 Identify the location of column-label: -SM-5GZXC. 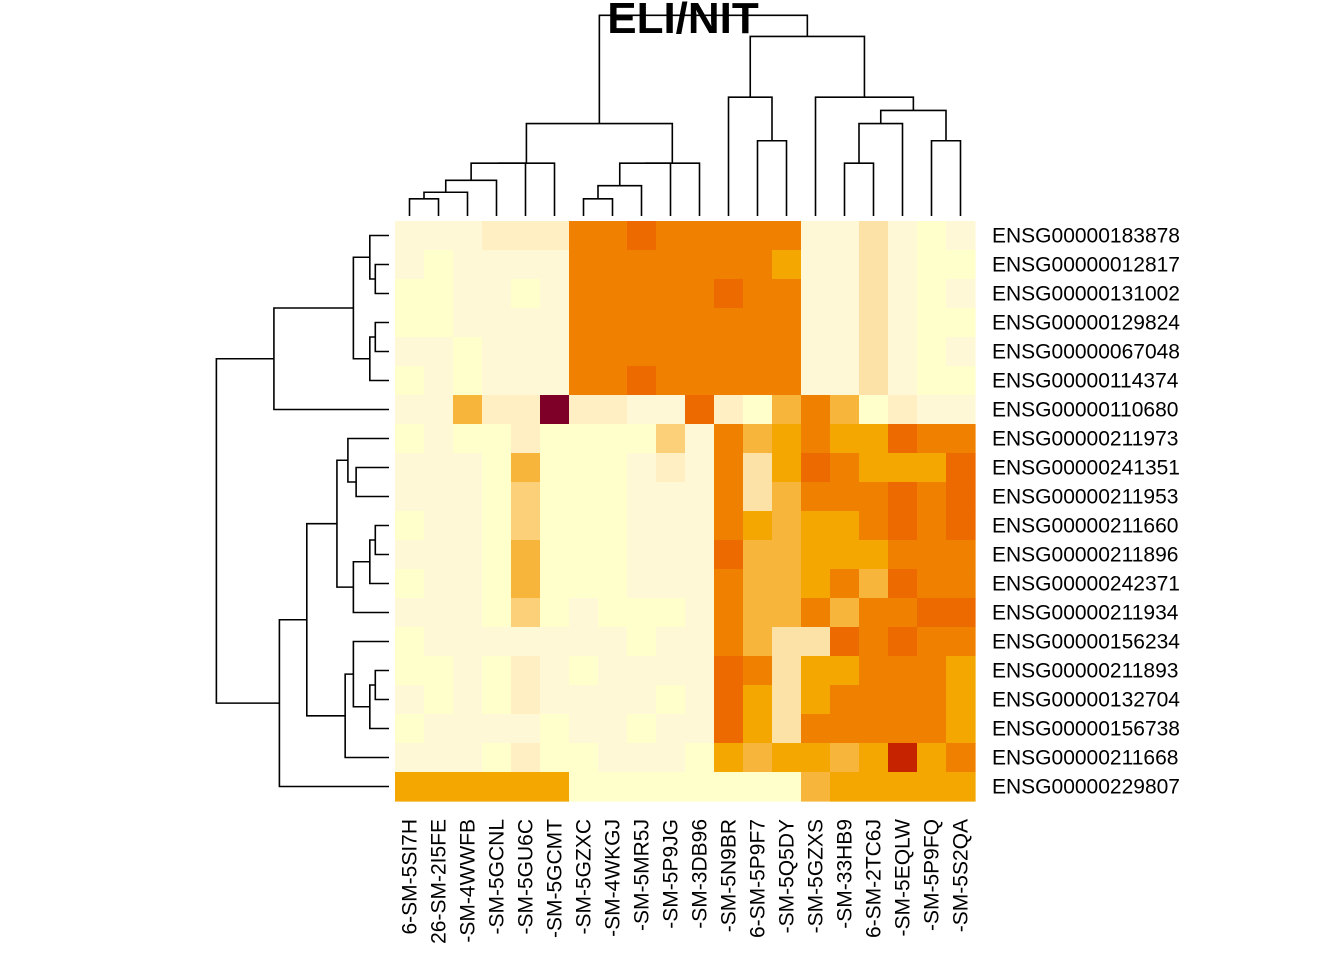
(584, 877).